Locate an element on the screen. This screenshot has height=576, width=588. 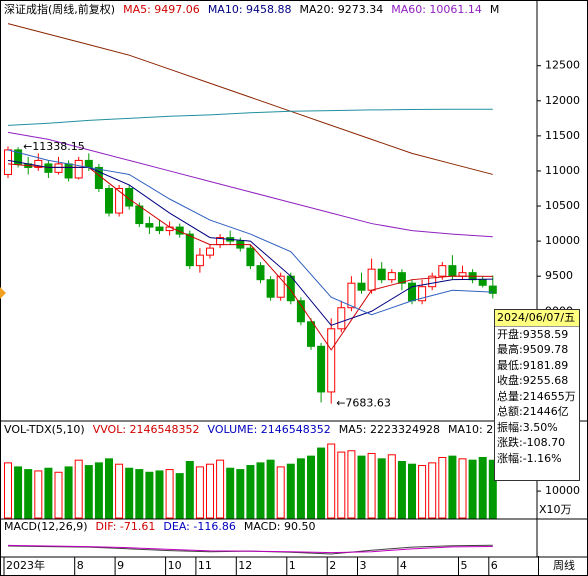
period-button: 周线 is located at coordinates (563, 566).